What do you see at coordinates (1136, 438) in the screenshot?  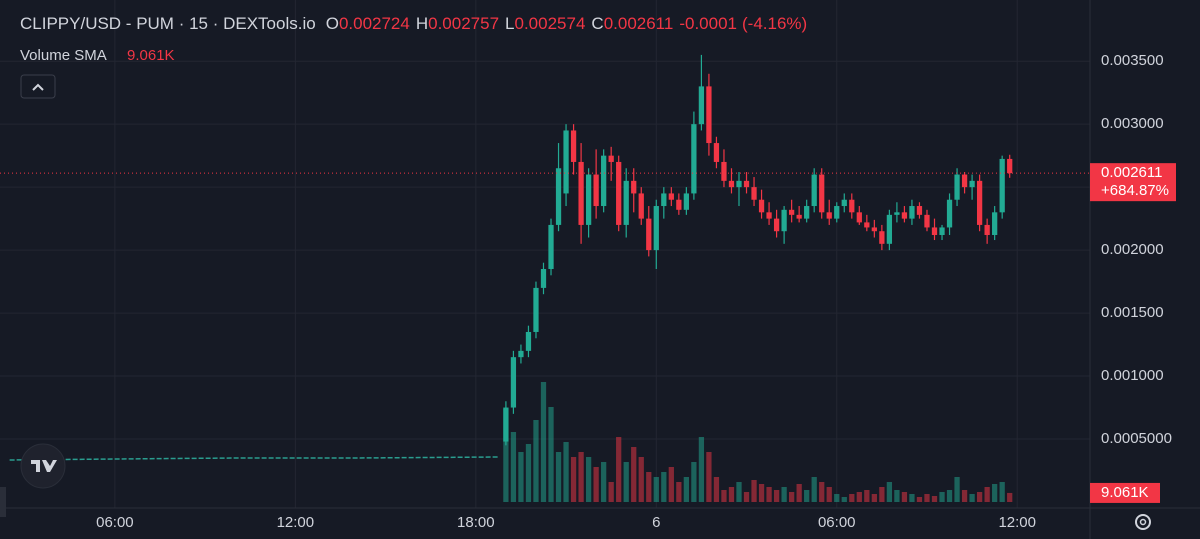 I see `y-tick-label: 0.0005000` at bounding box center [1136, 438].